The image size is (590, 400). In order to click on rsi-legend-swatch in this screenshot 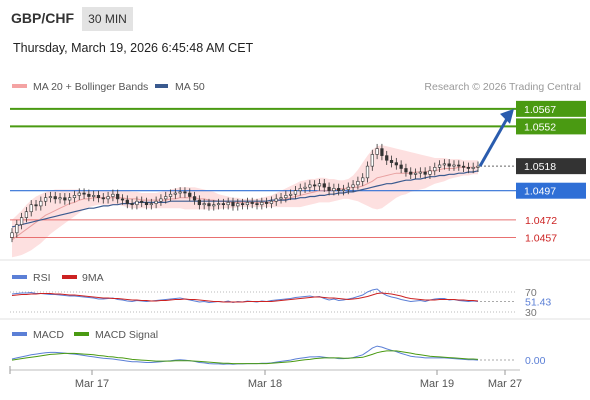, I will do `click(19, 277)`.